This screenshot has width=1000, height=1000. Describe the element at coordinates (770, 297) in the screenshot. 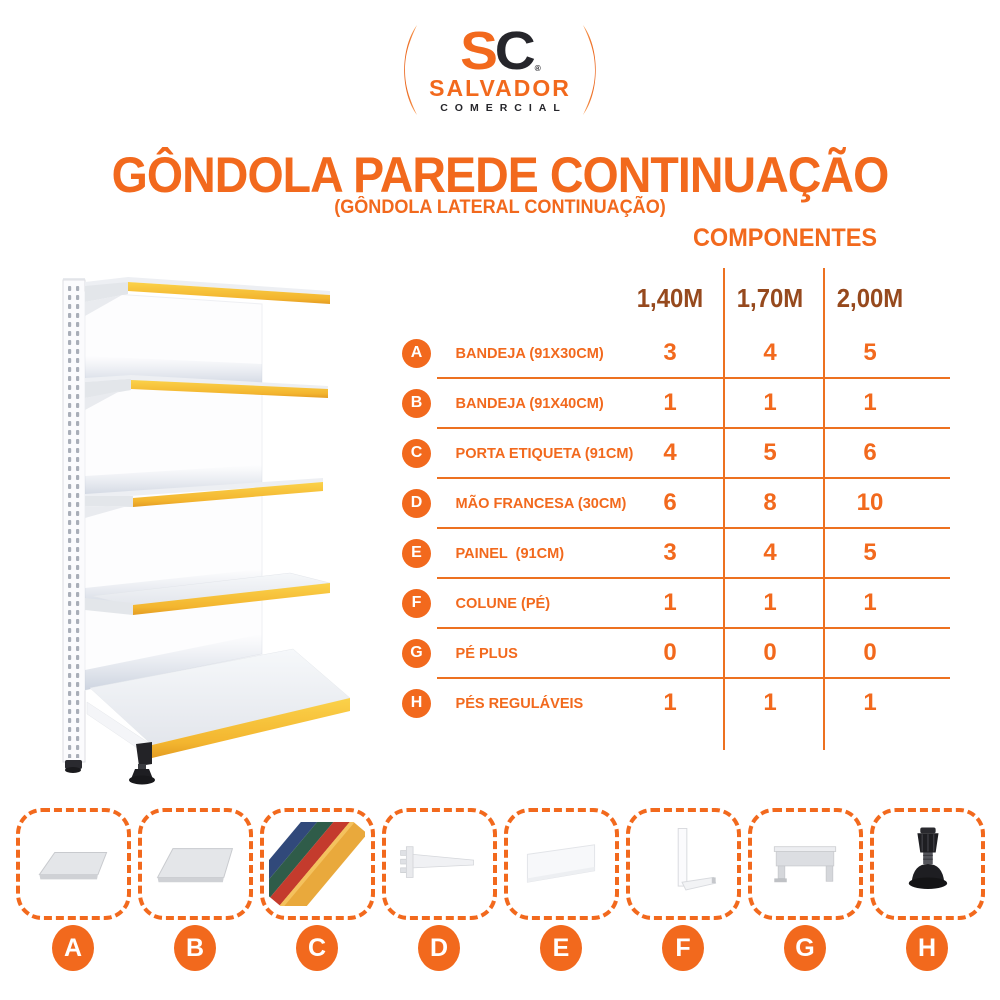

I see `size-column-170: 1,70M` at that location.